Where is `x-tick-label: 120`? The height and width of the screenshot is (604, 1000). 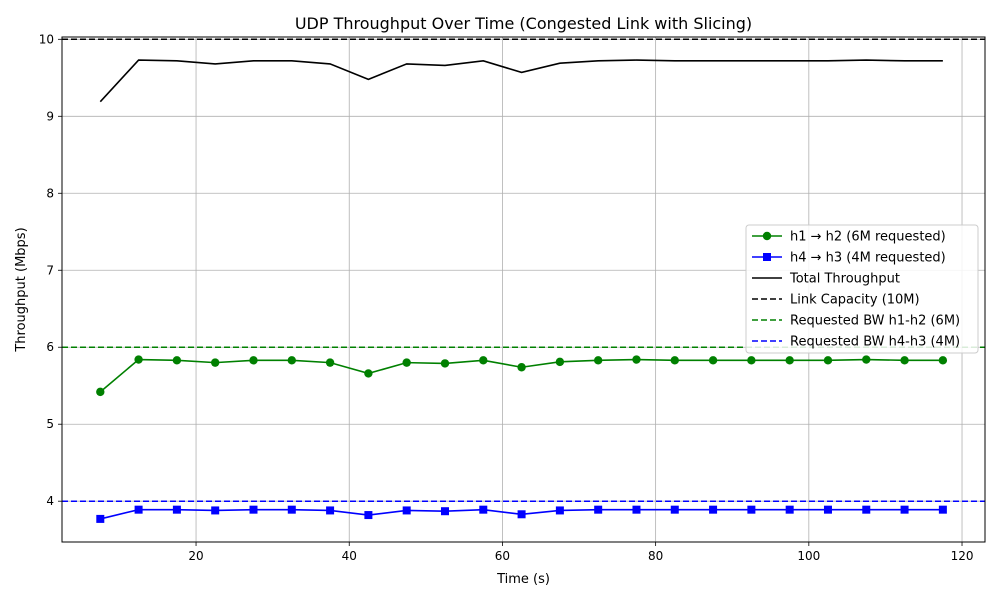 x-tick-label: 120 is located at coordinates (962, 556).